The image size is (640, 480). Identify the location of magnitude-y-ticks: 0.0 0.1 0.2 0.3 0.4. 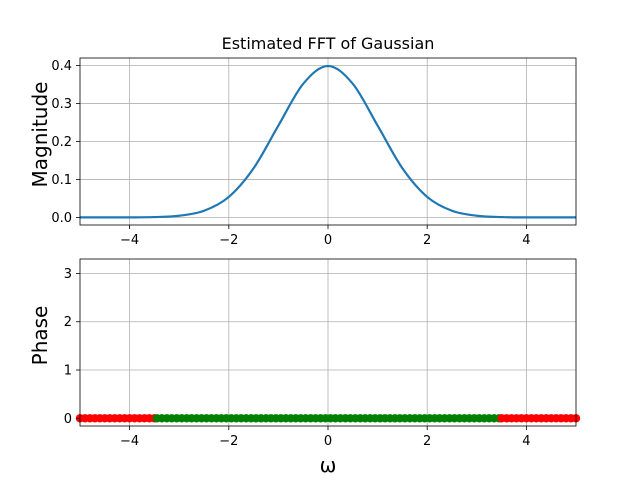
(65, 142).